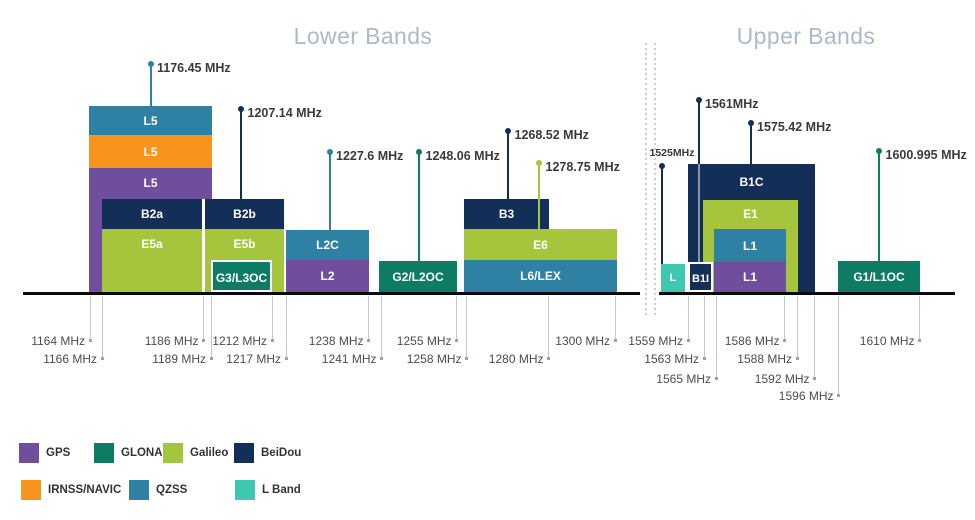  I want to click on legend-swatch-qzss, so click(139, 490).